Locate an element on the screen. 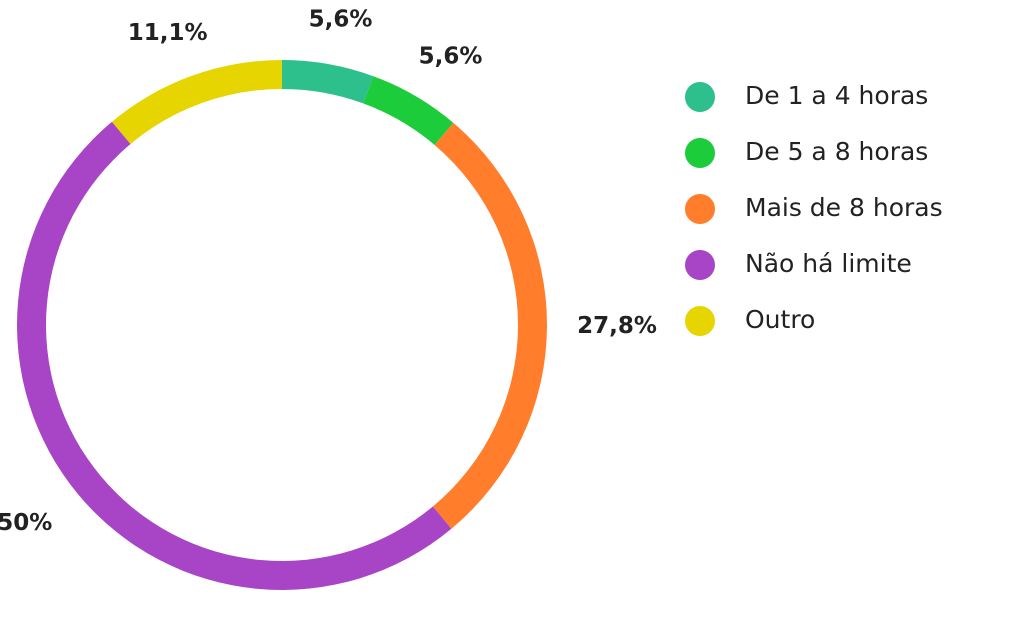  data-label: 27,8% is located at coordinates (617, 326).